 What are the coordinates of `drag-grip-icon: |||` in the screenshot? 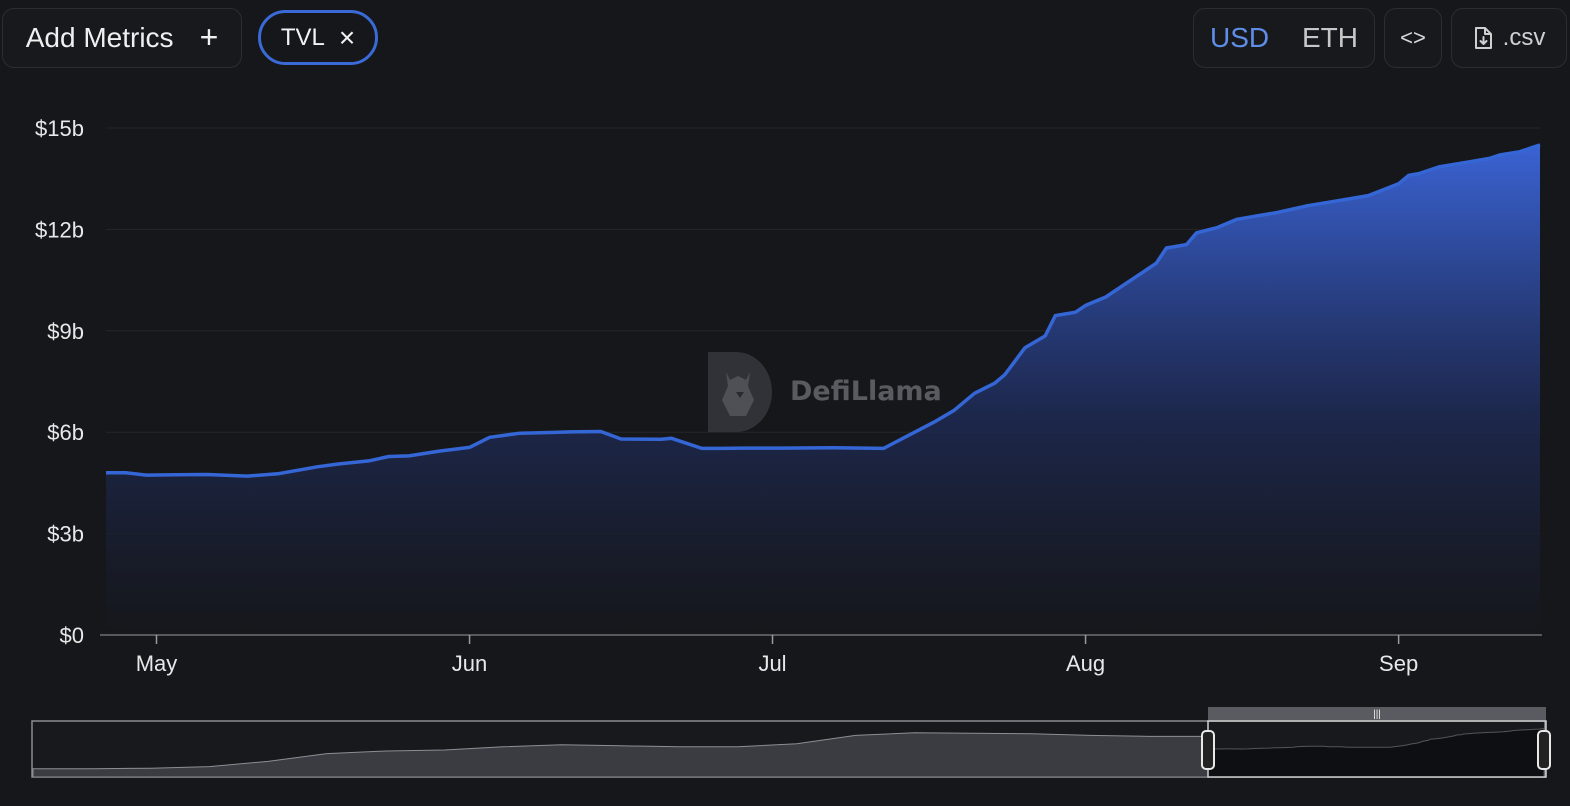 It's located at (1377, 714).